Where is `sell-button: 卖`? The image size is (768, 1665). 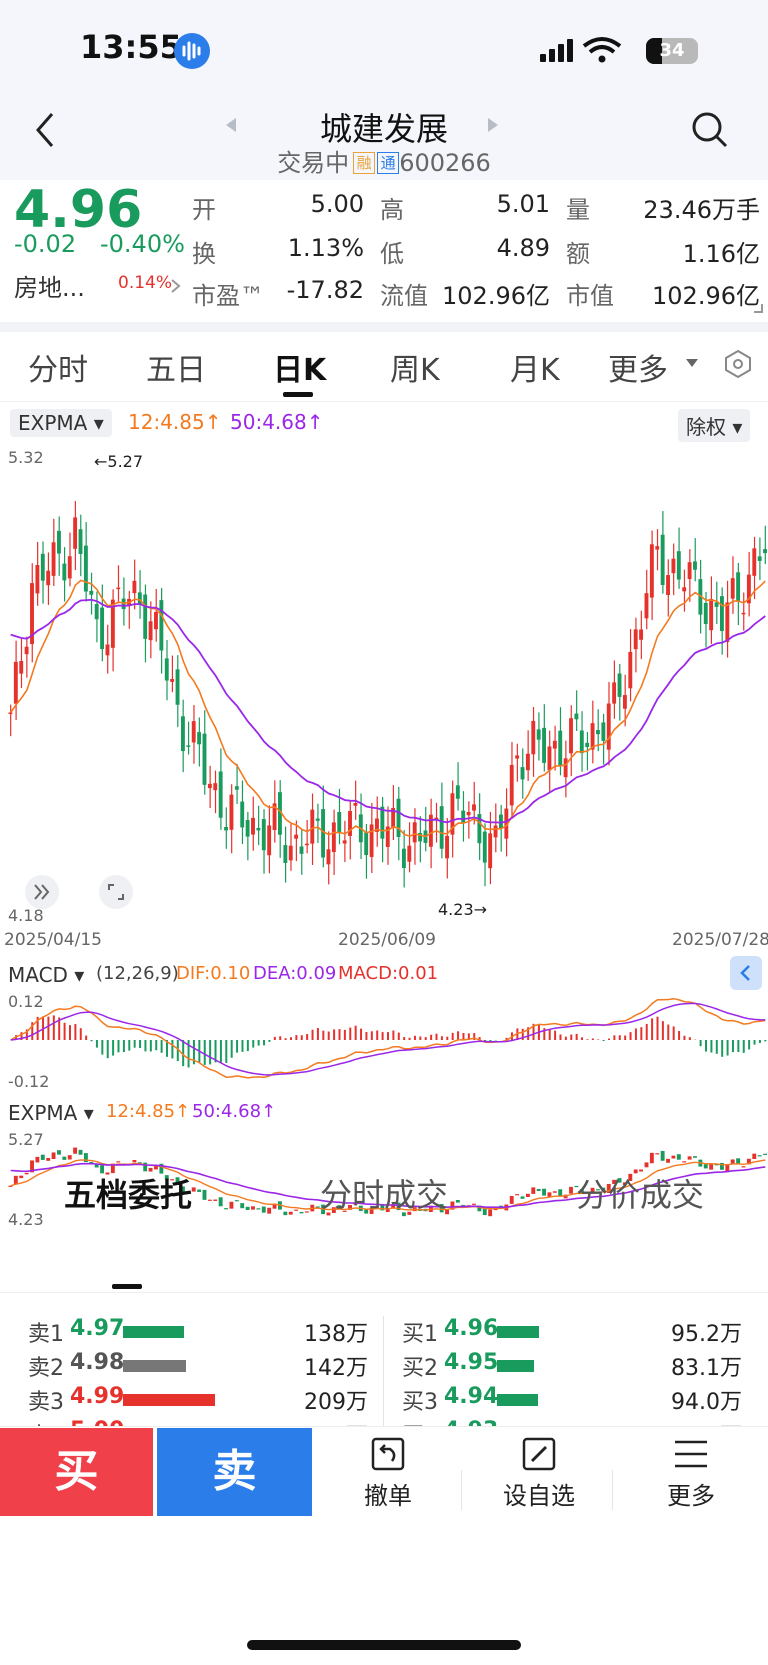
sell-button: 卖 is located at coordinates (234, 1472).